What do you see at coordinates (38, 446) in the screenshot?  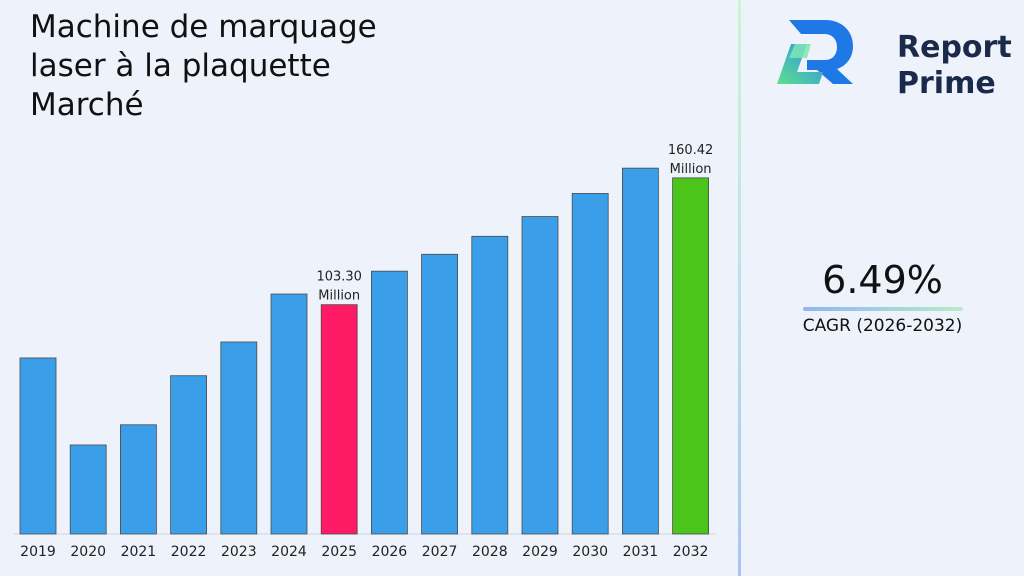 I see `bar-2019` at bounding box center [38, 446].